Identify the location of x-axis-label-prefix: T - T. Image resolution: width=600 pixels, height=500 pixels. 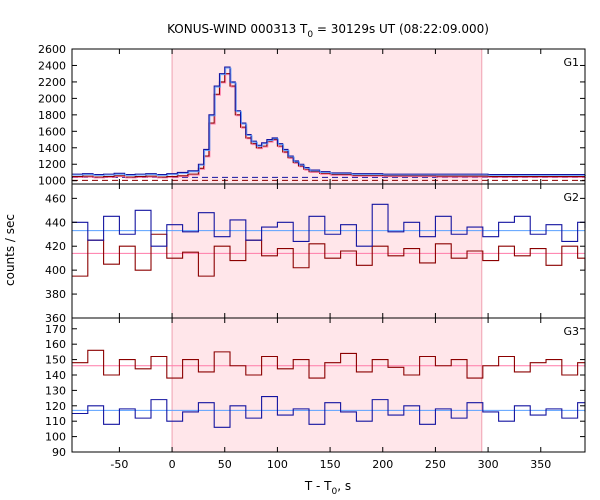
(318, 486).